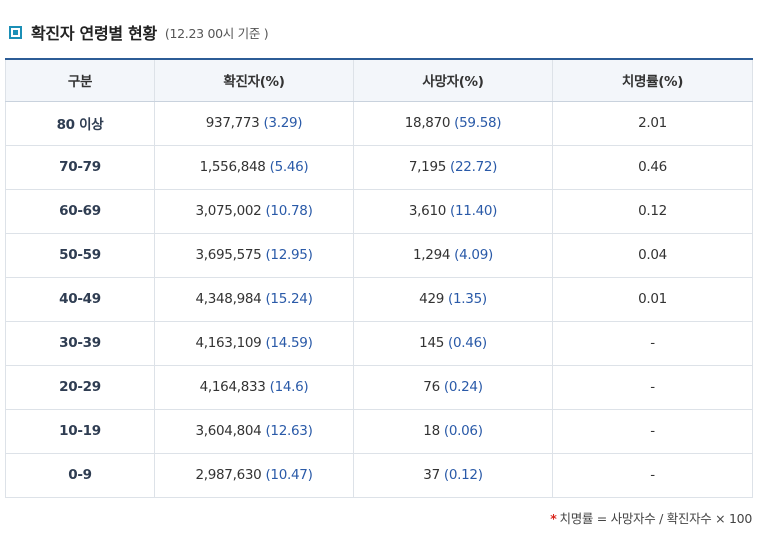 This screenshot has width=757, height=543. Describe the element at coordinates (431, 431) in the screenshot. I see `deaths-count: 18` at that location.